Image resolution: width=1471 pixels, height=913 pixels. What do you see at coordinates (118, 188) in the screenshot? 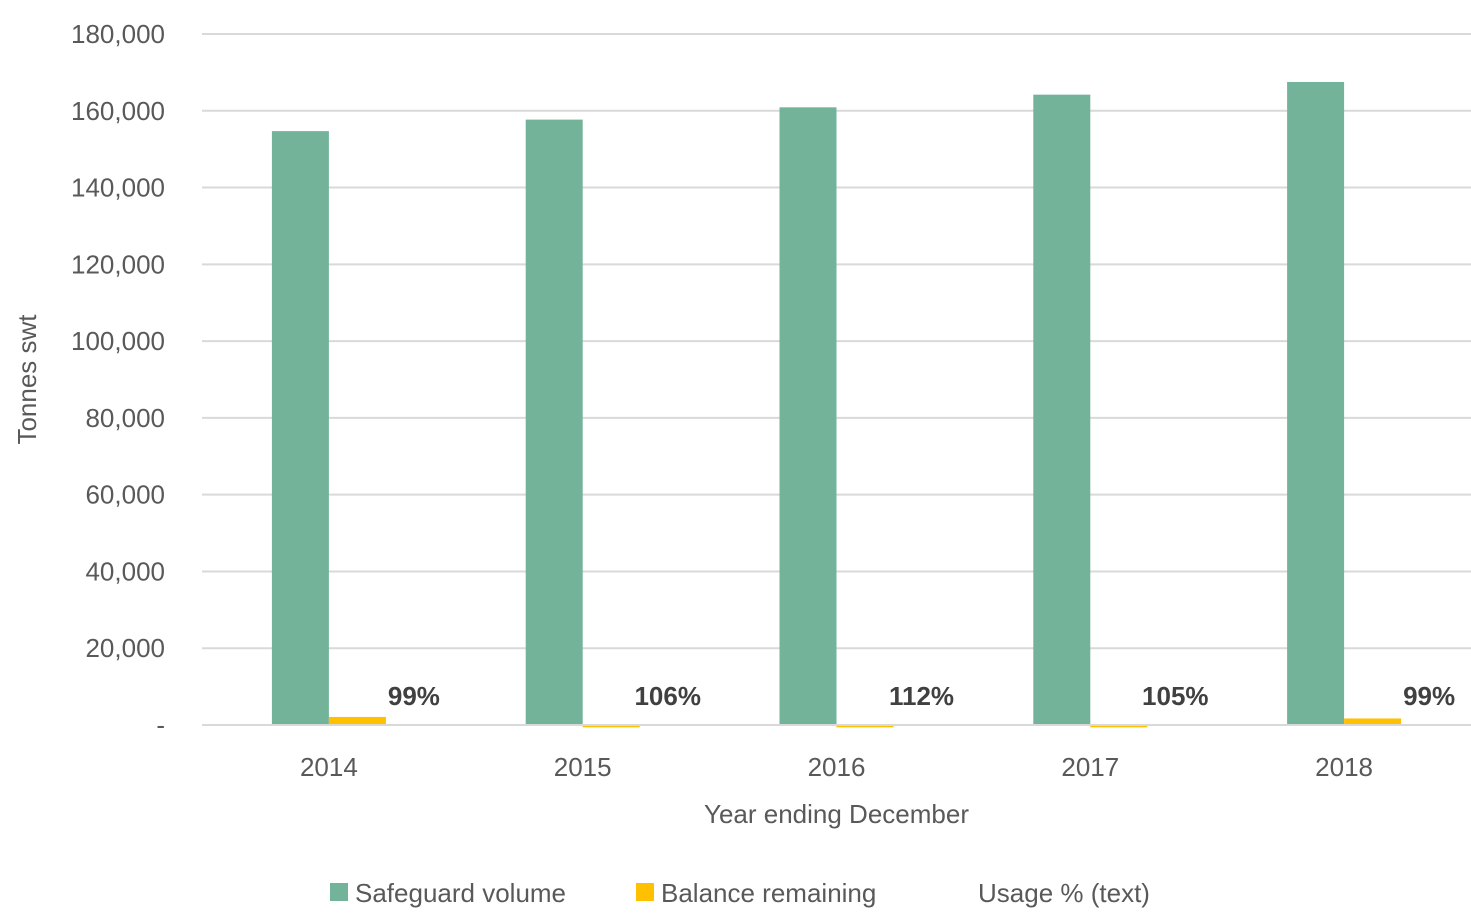
I see `y-tick-label: 140,000` at bounding box center [118, 188].